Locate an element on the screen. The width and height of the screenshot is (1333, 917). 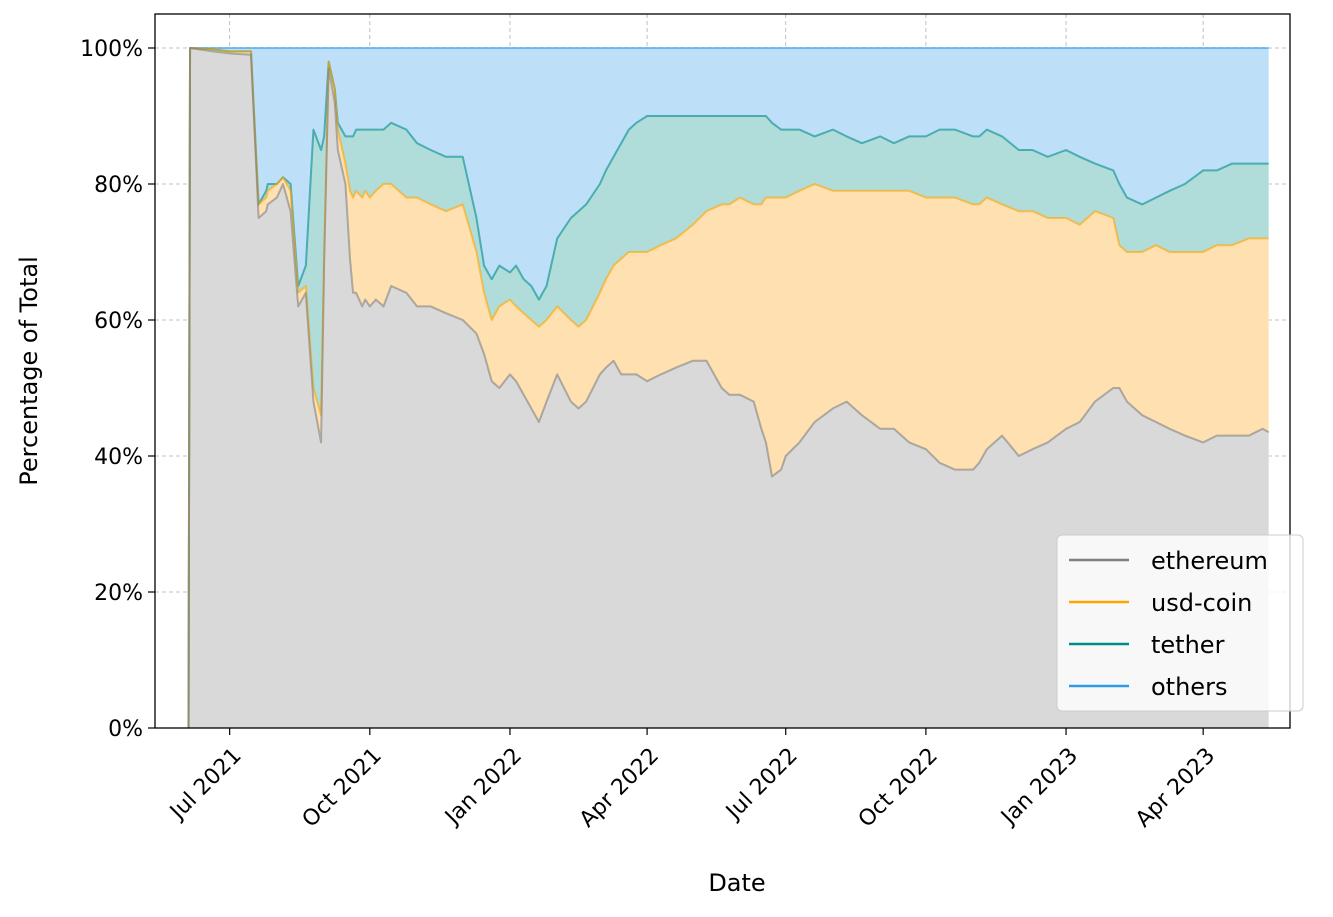
legend: ethereum usd-coin tether others is located at coordinates (1180, 623).